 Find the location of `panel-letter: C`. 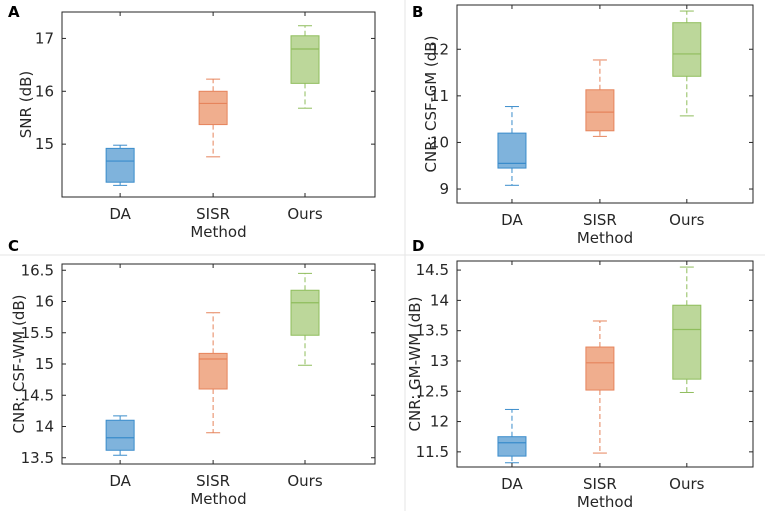

panel-letter: C is located at coordinates (13, 246).